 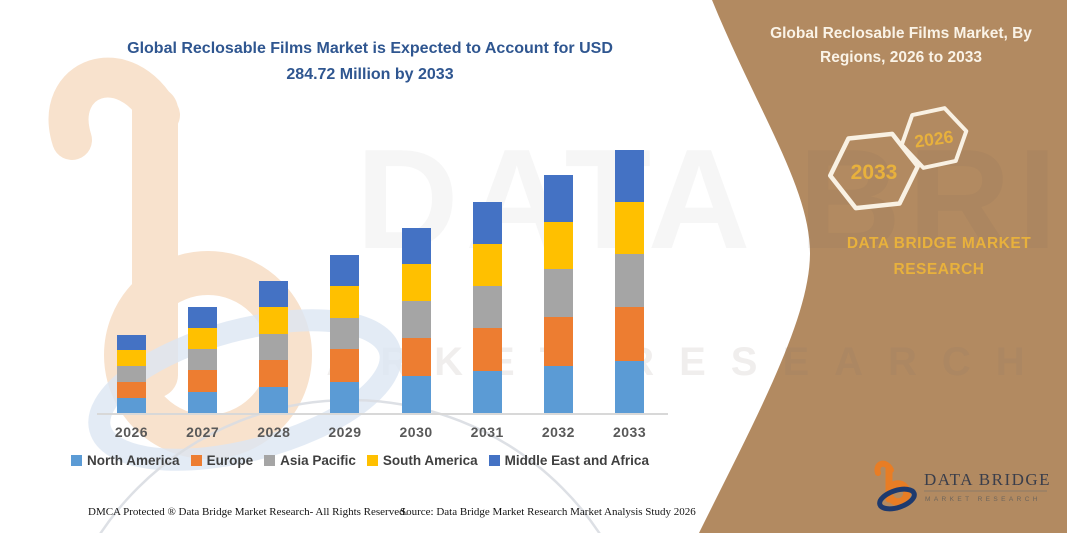 I want to click on hexagon-2033-icon, so click(x=874, y=171).